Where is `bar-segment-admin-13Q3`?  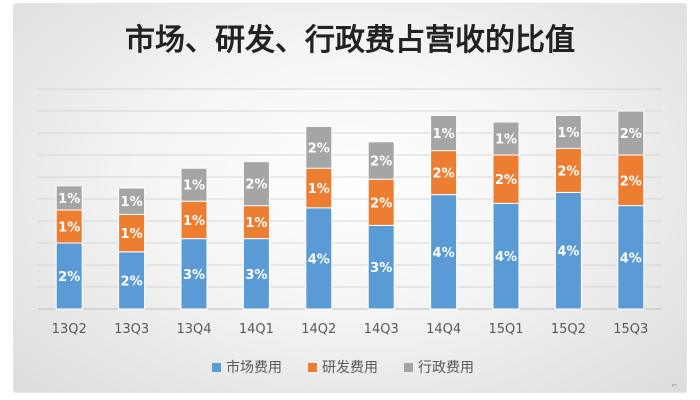 bar-segment-admin-13Q3 is located at coordinates (132, 201).